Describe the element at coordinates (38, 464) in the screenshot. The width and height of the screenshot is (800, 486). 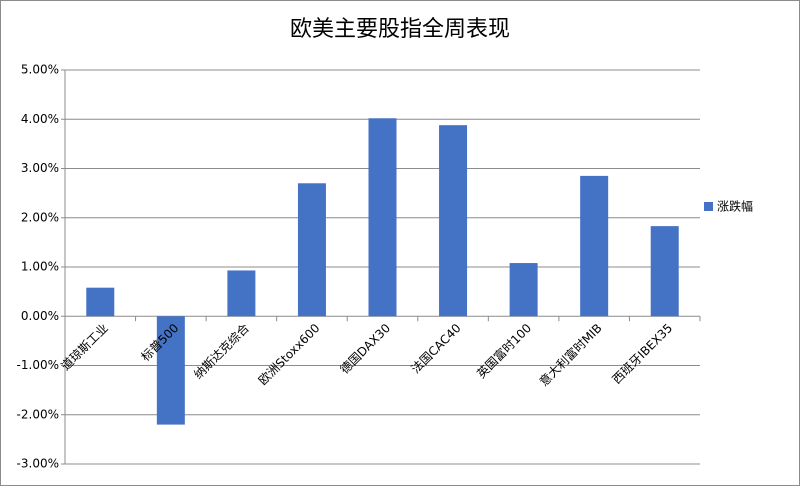
I see `y-tick-label: -3.00%` at that location.